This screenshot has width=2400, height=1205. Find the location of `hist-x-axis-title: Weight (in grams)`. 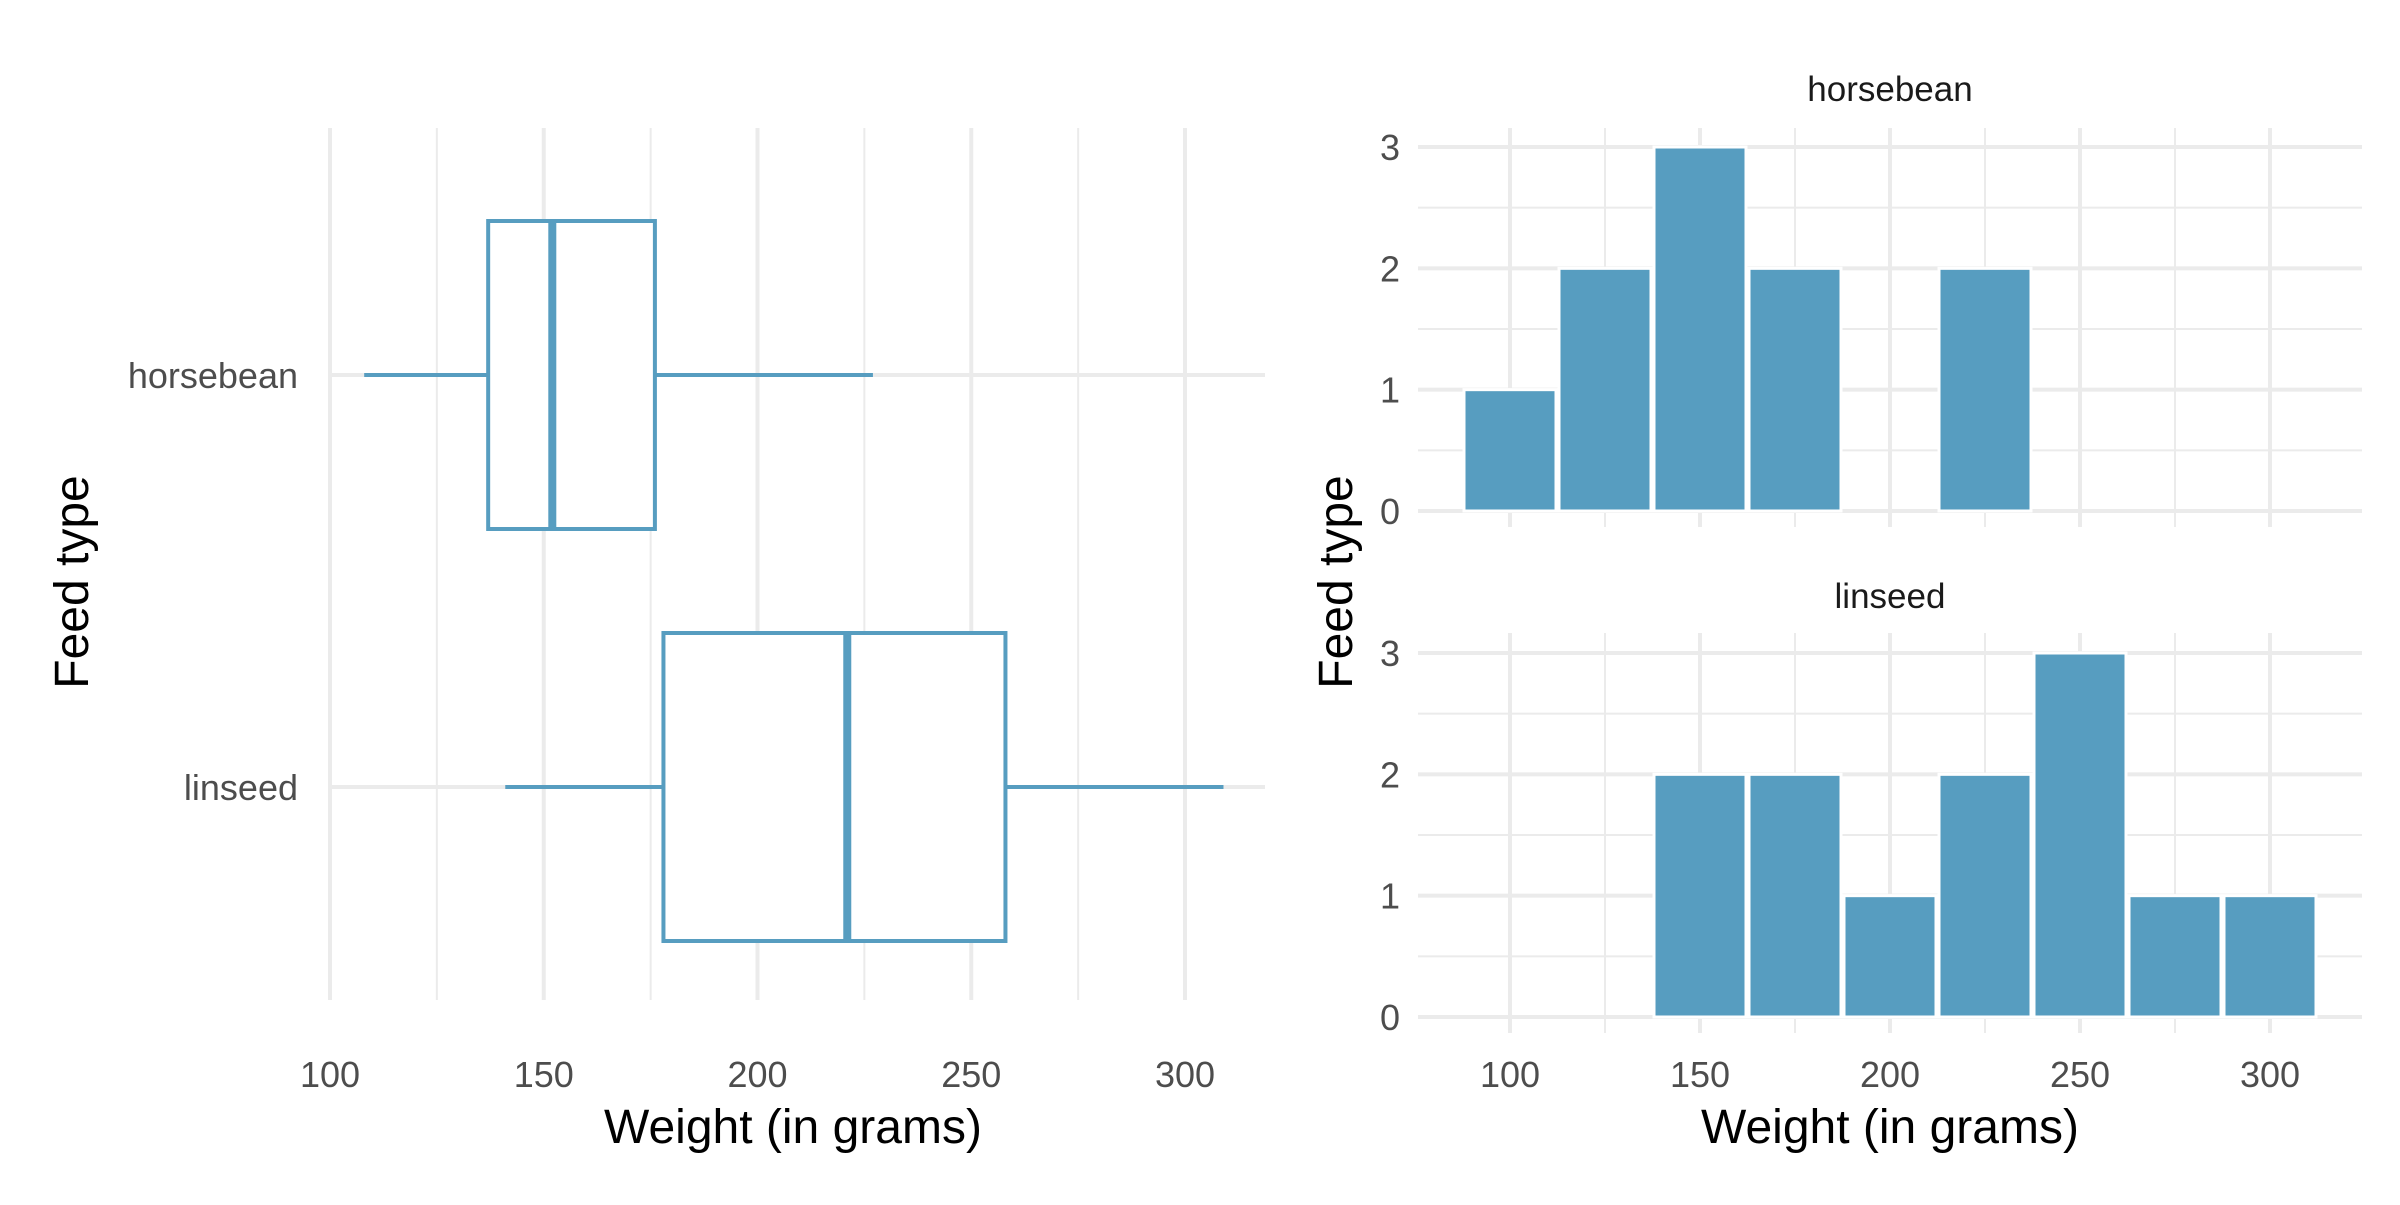

hist-x-axis-title: Weight (in grams) is located at coordinates (1890, 1127).